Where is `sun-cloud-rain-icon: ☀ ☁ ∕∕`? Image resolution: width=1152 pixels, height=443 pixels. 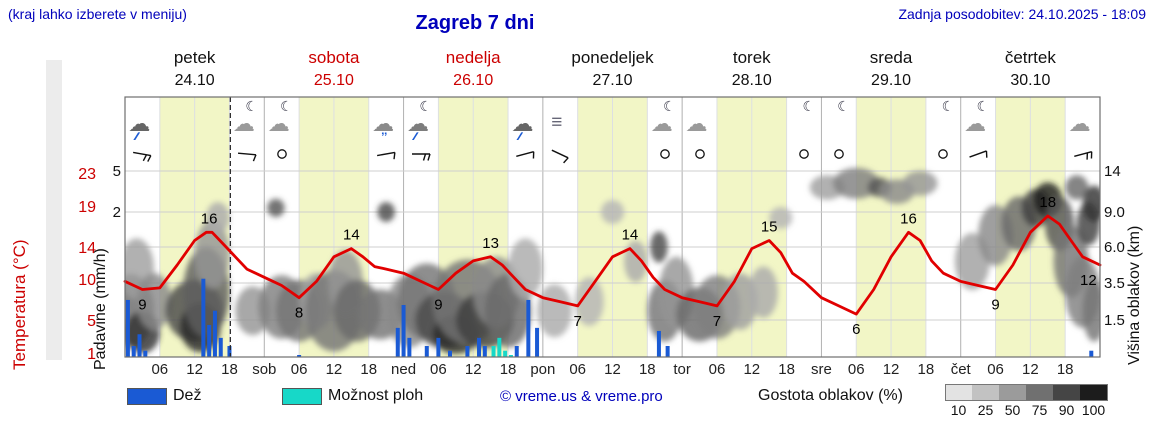
sun-cloud-rain-icon: ☀ ☁ ∕∕ is located at coordinates (456, 121).